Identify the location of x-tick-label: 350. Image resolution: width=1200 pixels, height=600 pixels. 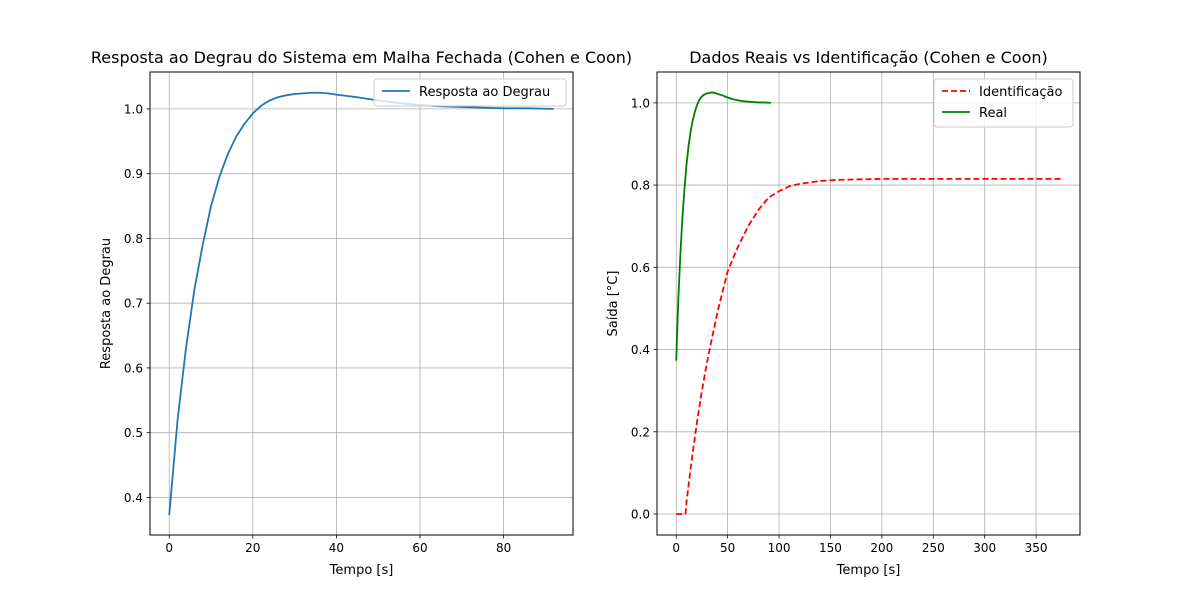
(1036, 548).